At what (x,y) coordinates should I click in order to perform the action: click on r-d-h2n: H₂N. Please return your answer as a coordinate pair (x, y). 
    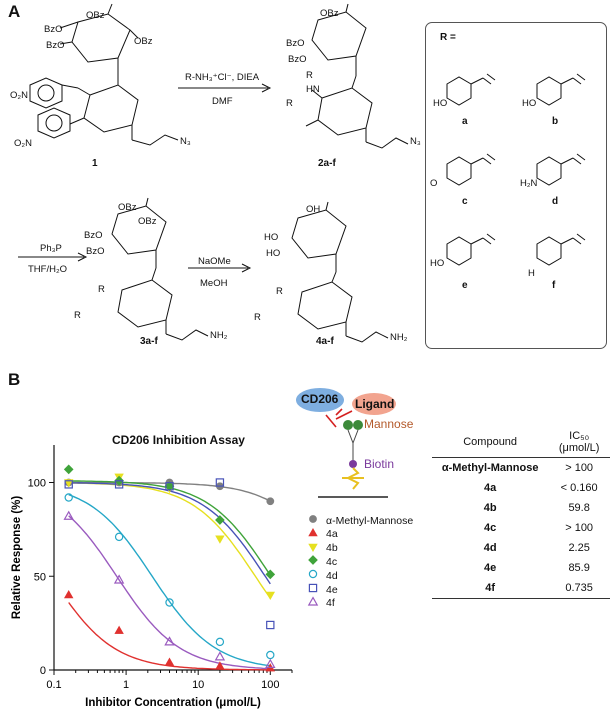
    Looking at the image, I should click on (529, 183).